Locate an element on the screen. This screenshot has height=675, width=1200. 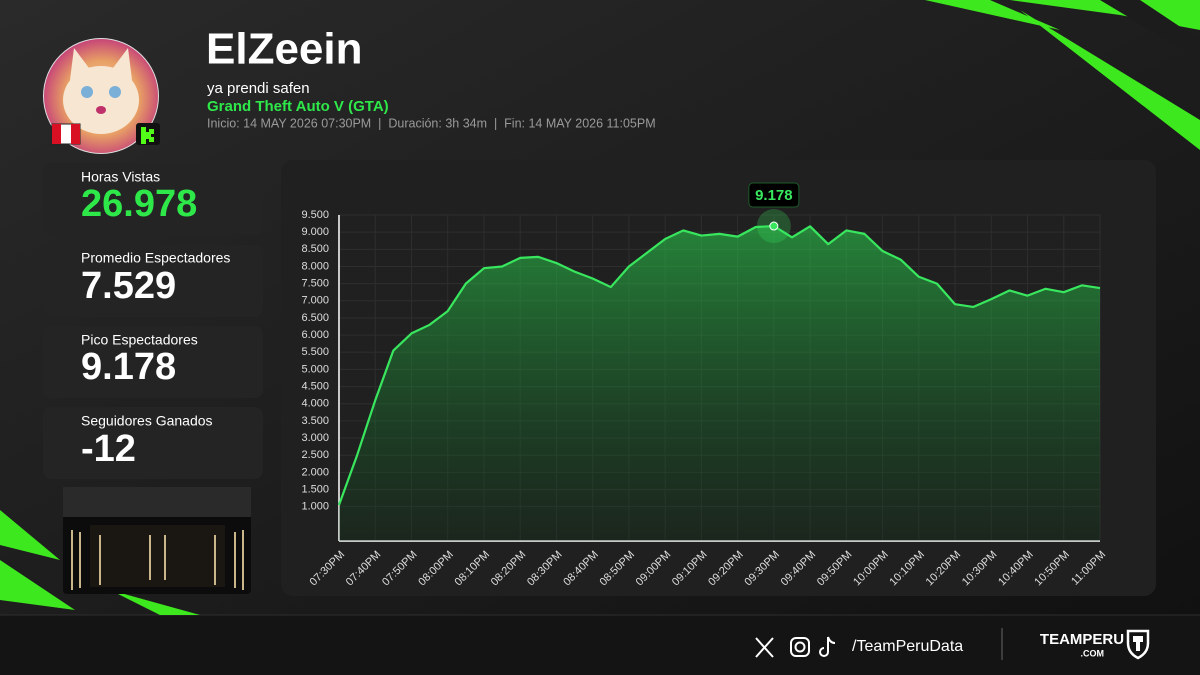
brand-shield is located at coordinates (1138, 644).